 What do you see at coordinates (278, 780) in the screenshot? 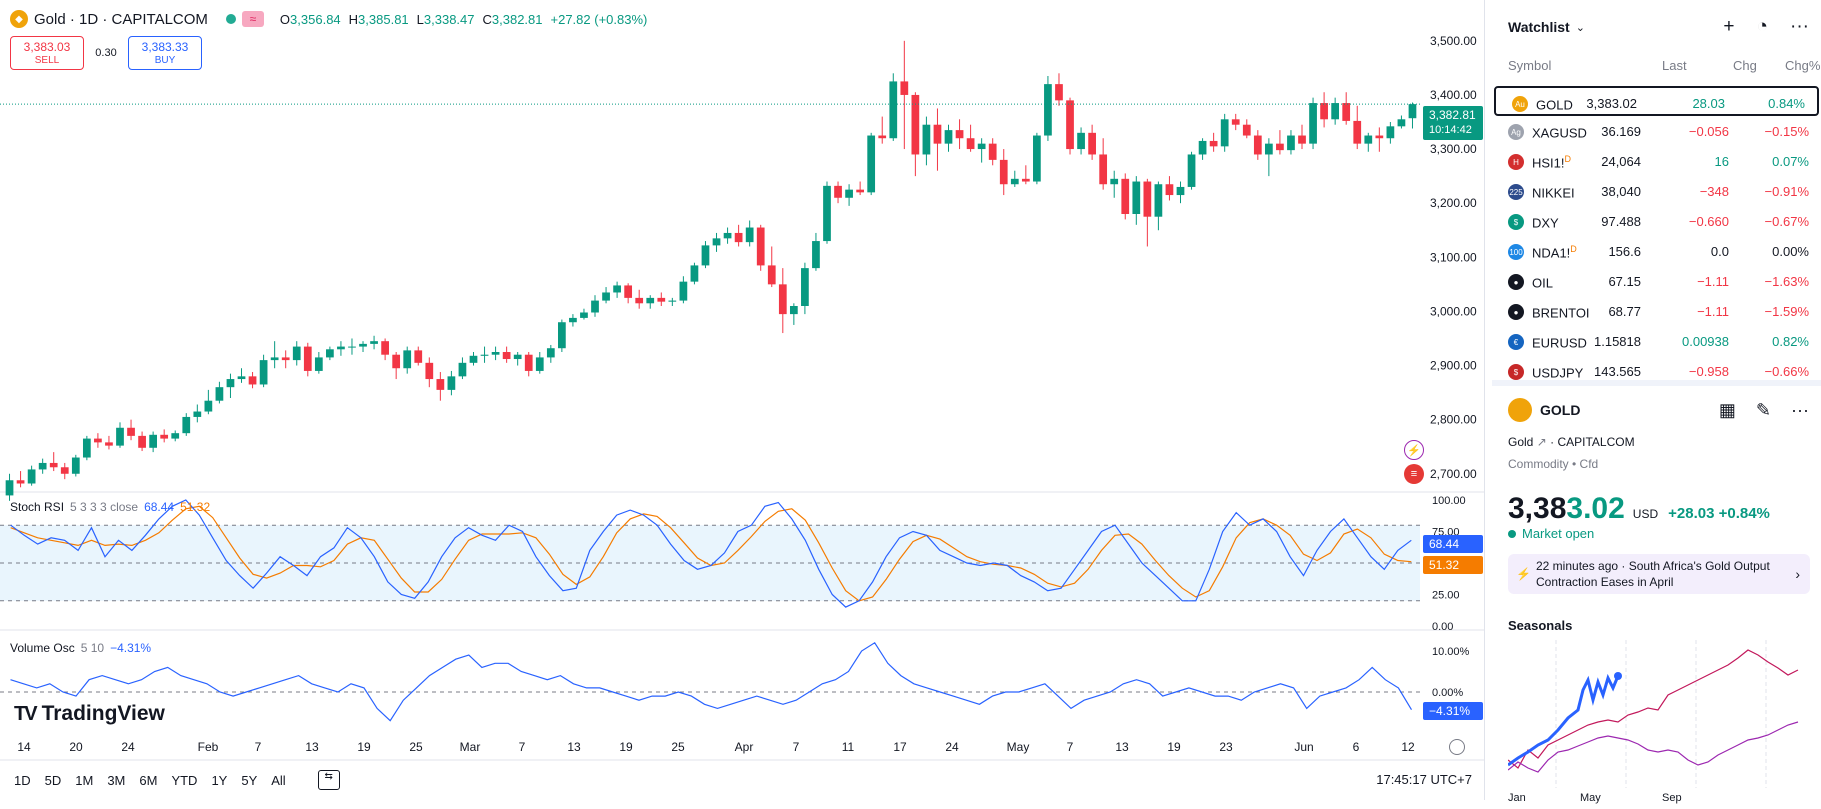
I see `range-button-all: All` at bounding box center [278, 780].